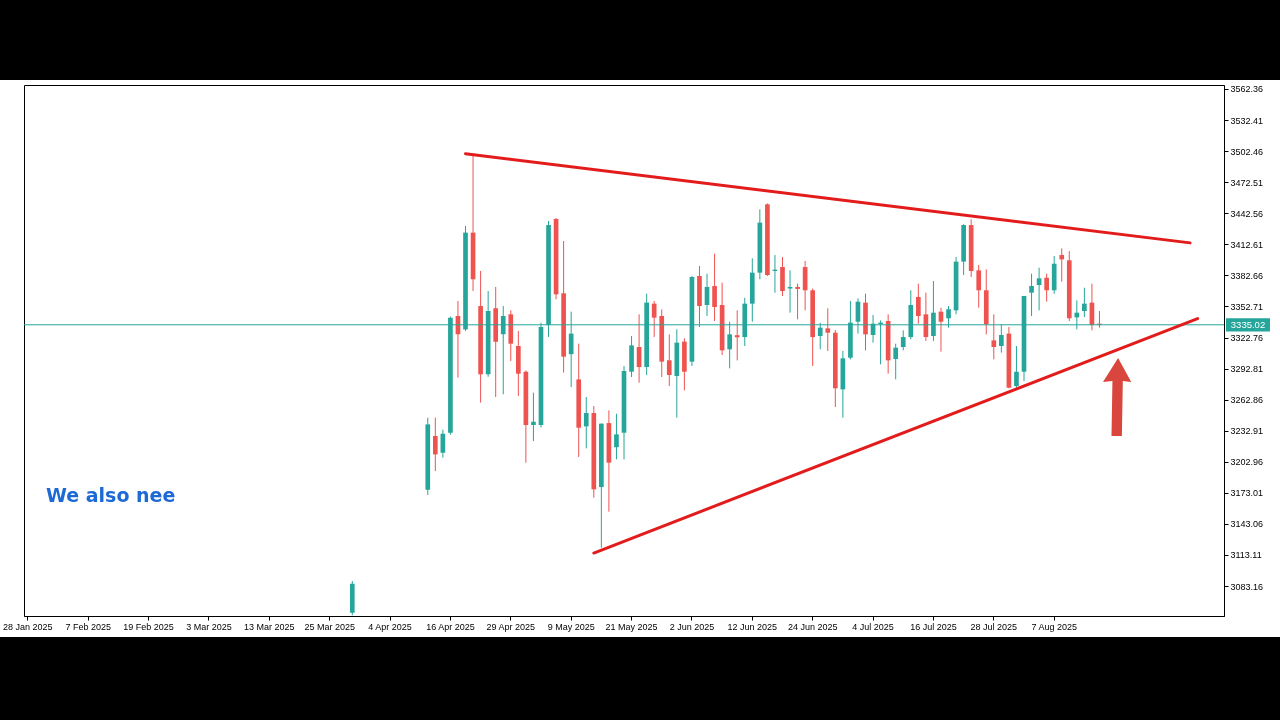 The width and height of the screenshot is (1280, 720). What do you see at coordinates (1247, 120) in the screenshot?
I see `y-tick-label: 3532.41` at bounding box center [1247, 120].